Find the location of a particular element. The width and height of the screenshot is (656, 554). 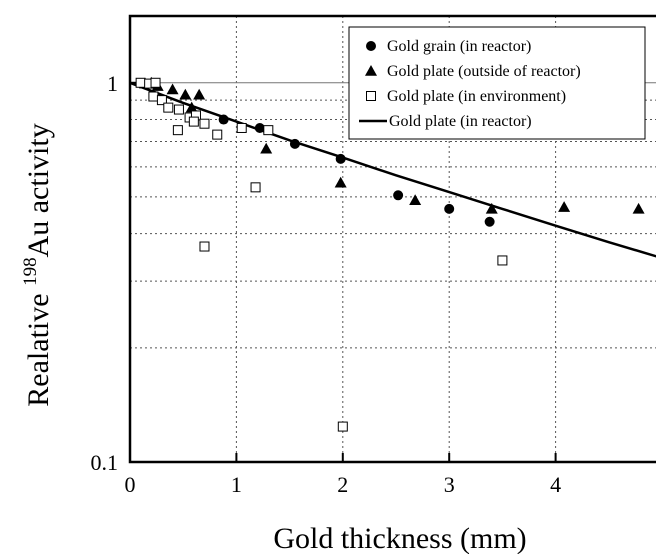

legend-entry-label: Gold plate (outside of reactor) is located at coordinates (484, 71).